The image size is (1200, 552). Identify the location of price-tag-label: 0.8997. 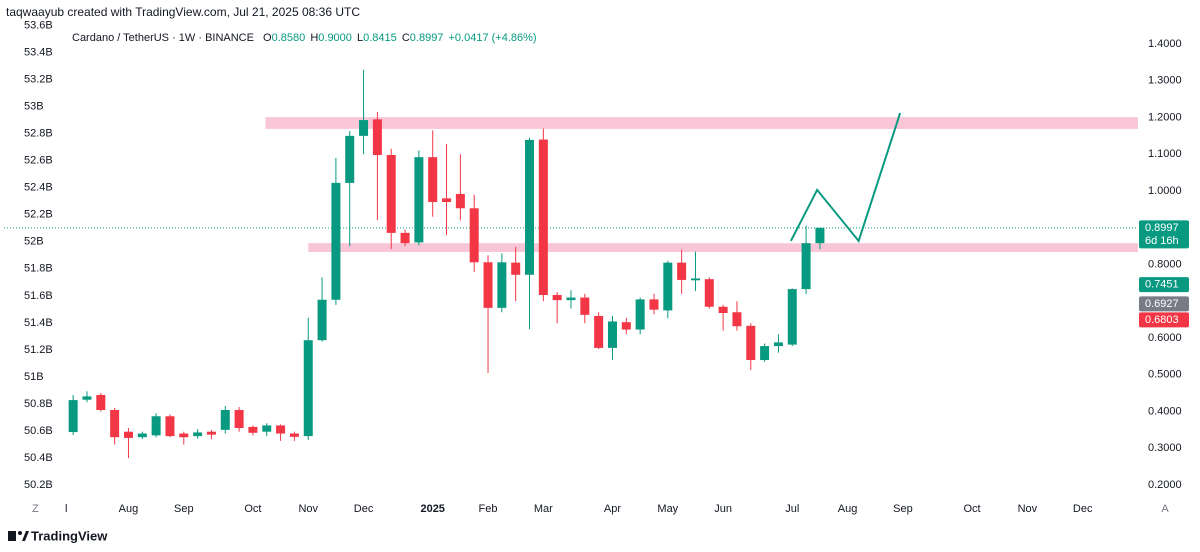
(1162, 228).